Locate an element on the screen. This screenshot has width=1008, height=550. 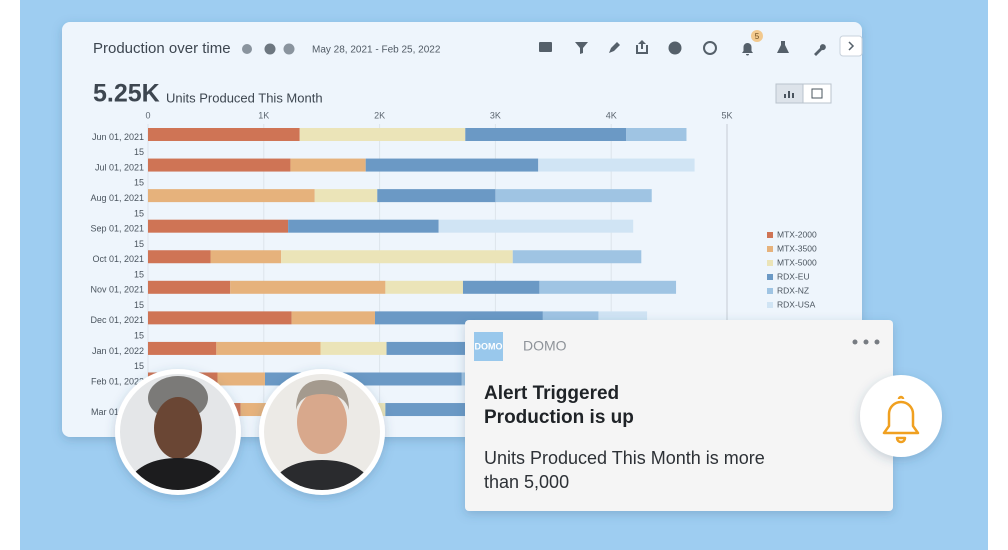
legend-label: RDX-EU is located at coordinates (793, 276).